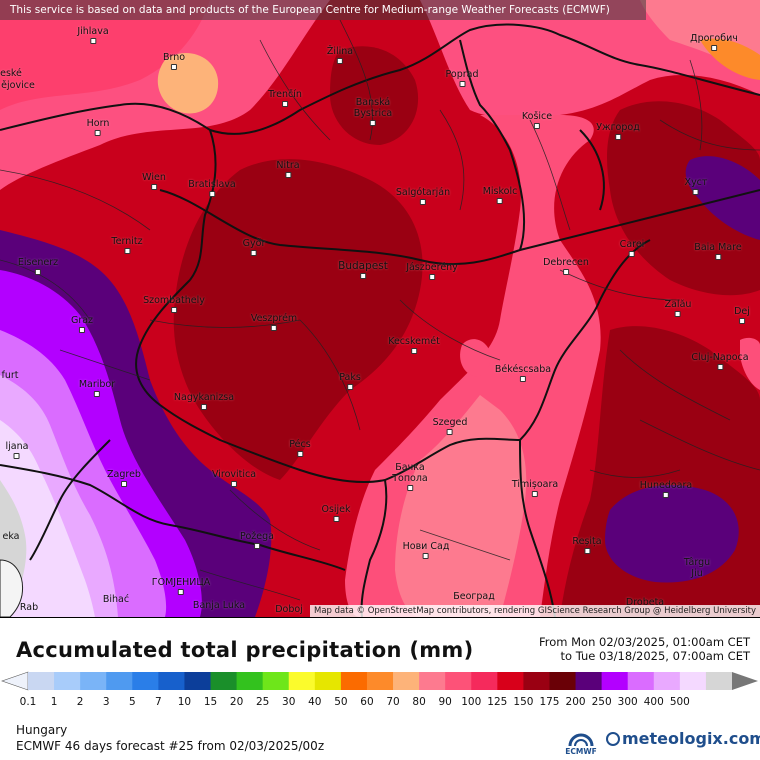 The width and height of the screenshot is (760, 760). What do you see at coordinates (523, 702) in the screenshot?
I see `scale-tick-label: 150` at bounding box center [523, 702].